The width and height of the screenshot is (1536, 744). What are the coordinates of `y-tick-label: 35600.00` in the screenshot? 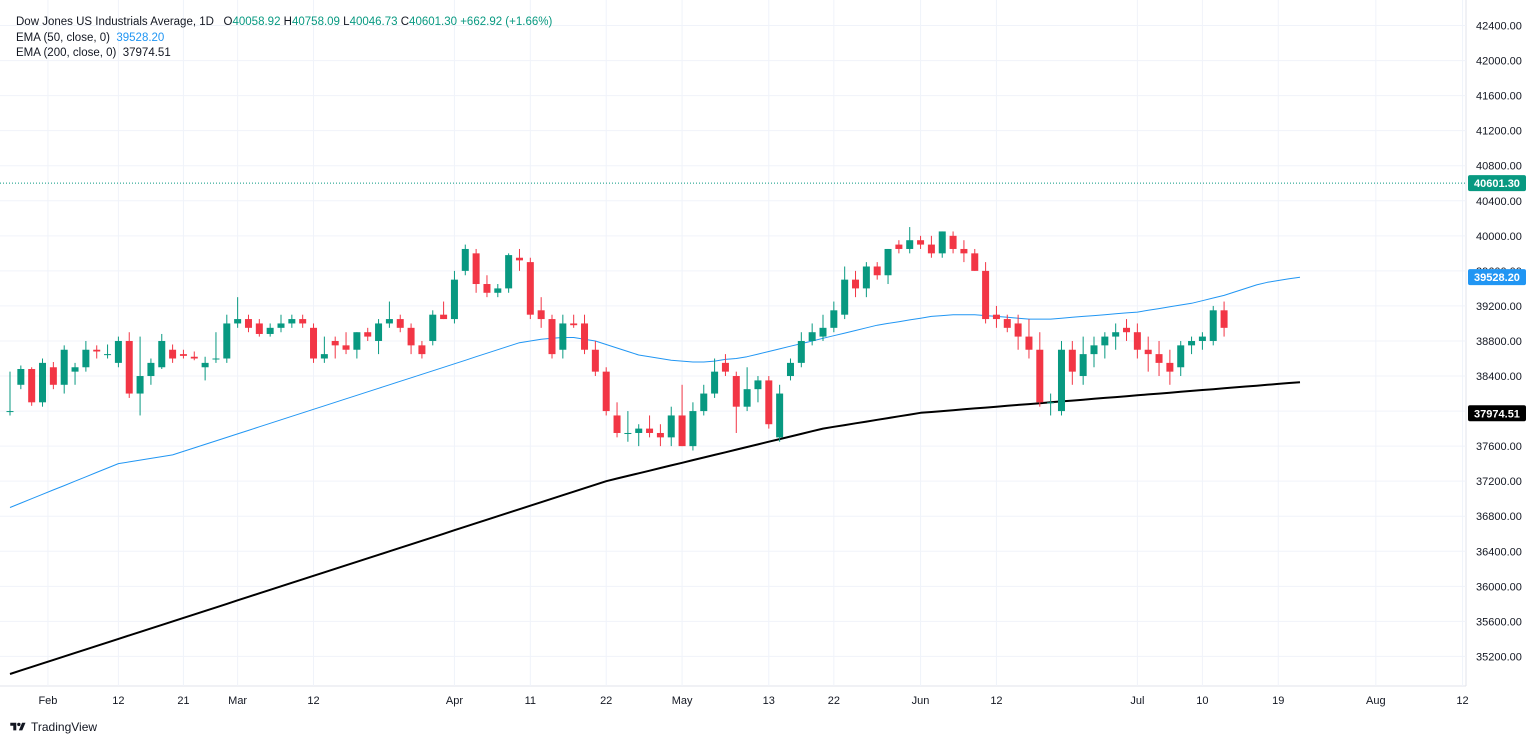 It's located at (1499, 622).